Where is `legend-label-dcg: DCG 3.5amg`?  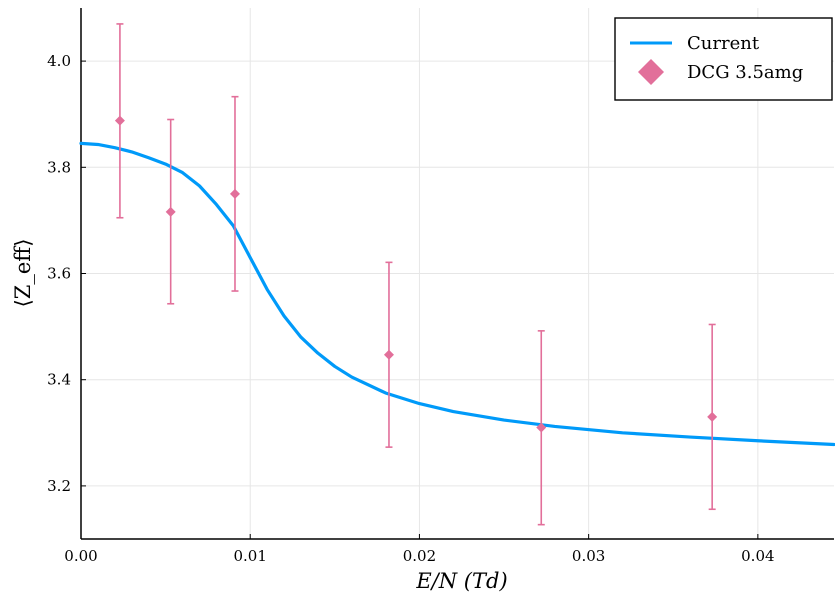 legend-label-dcg: DCG 3.5amg is located at coordinates (745, 72).